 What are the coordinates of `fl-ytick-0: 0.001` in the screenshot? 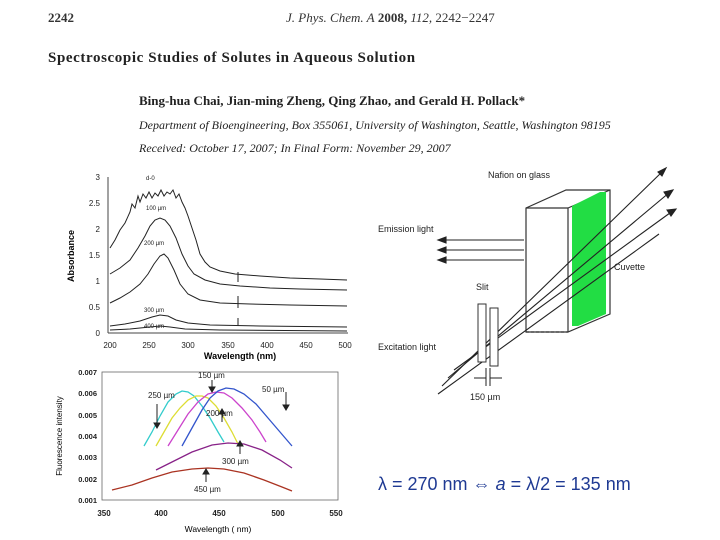 It's located at (87, 500).